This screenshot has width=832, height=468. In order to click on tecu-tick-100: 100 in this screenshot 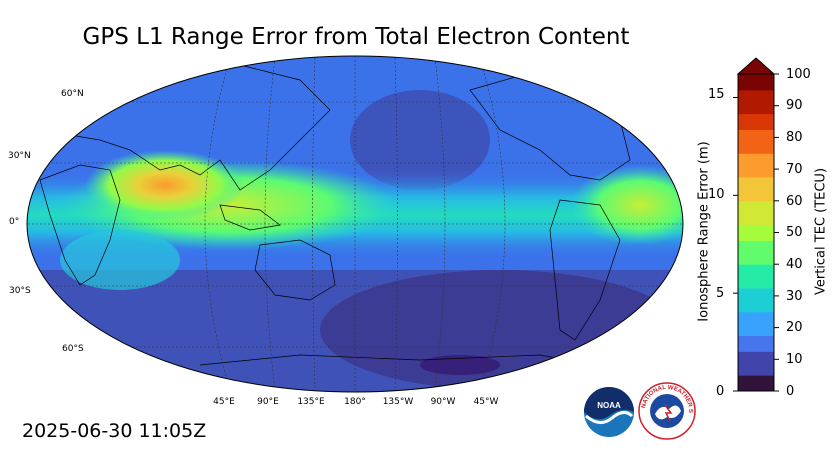, I will do `click(798, 74)`.